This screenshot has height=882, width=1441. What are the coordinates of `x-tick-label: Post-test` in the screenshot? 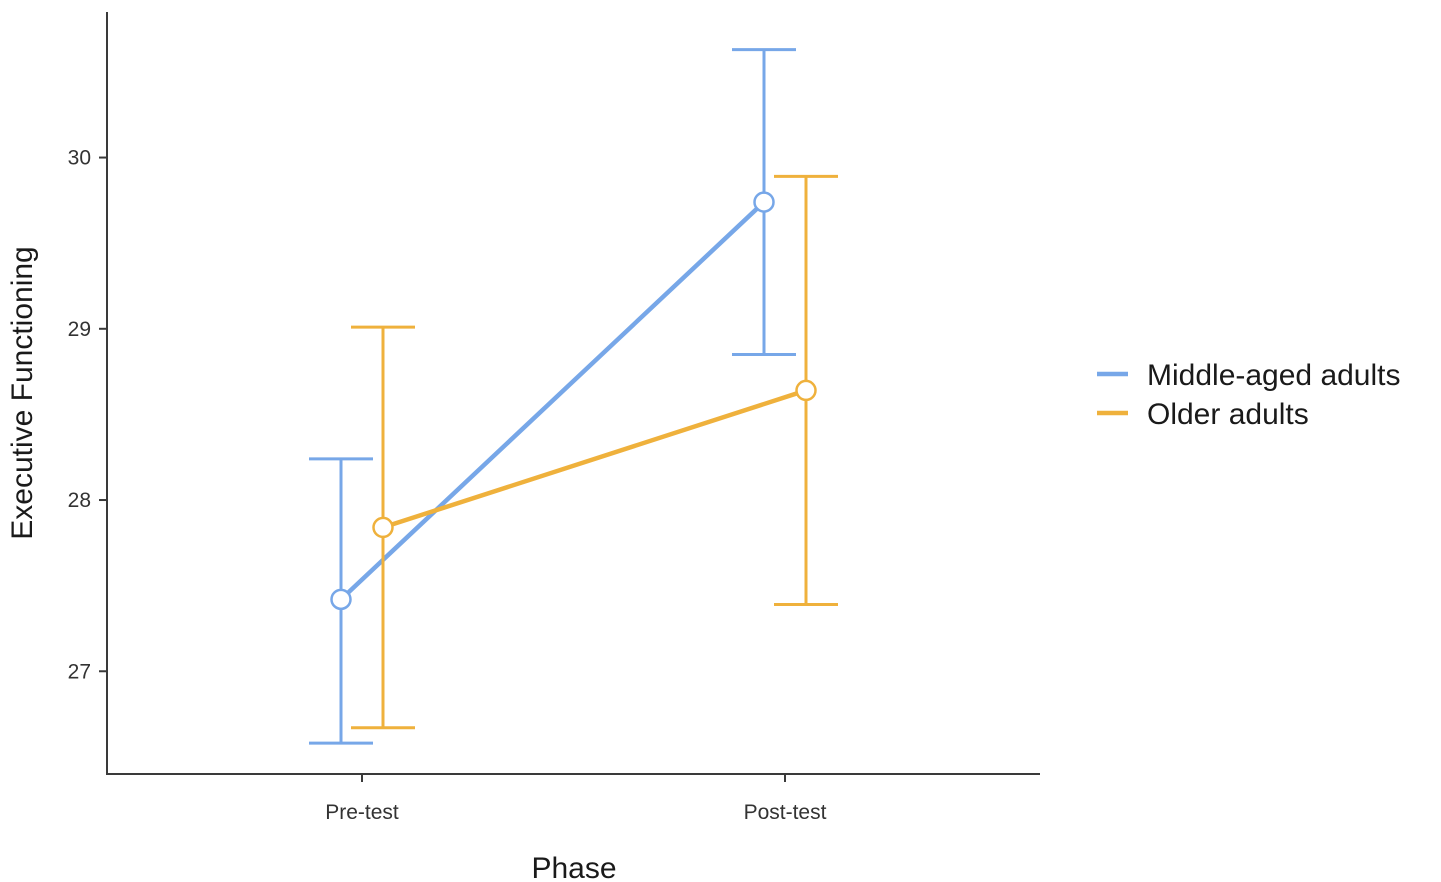 It's located at (785, 812).